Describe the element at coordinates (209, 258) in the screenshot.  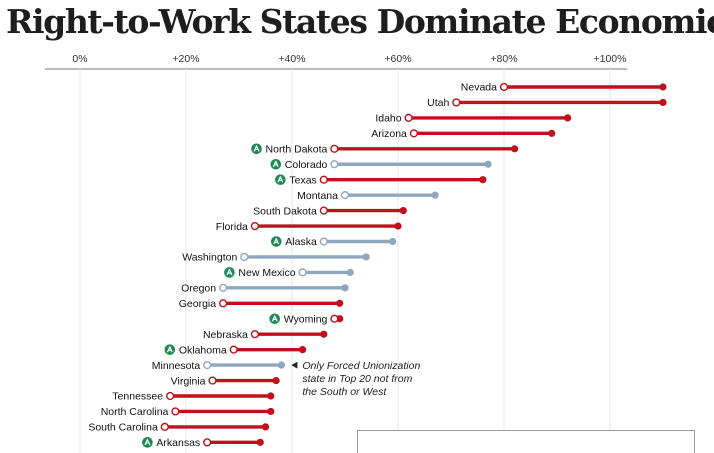
I see `state-label: Washington` at that location.